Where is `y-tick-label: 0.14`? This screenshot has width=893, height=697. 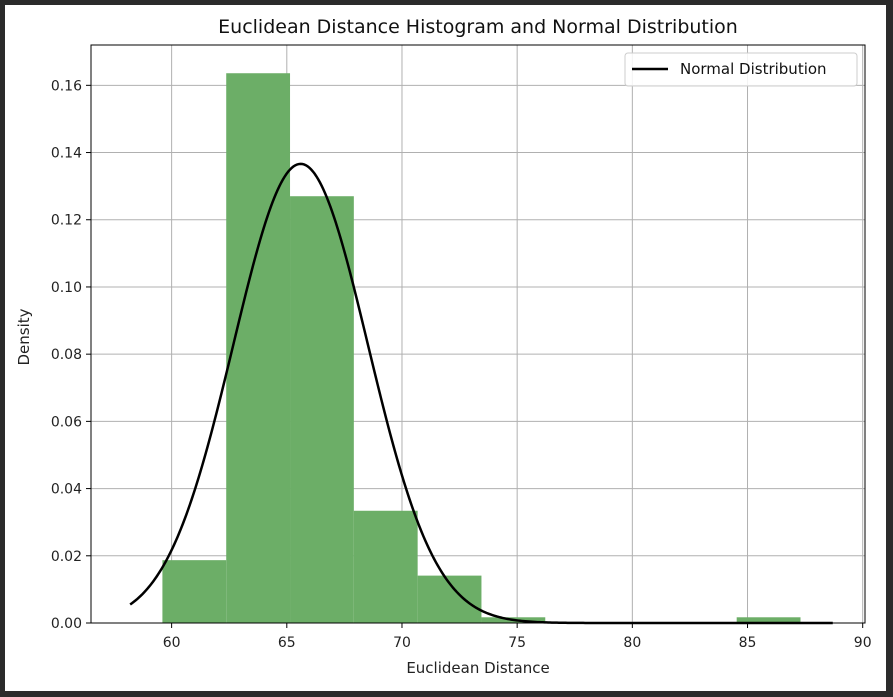
y-tick-label: 0.14 is located at coordinates (66, 154).